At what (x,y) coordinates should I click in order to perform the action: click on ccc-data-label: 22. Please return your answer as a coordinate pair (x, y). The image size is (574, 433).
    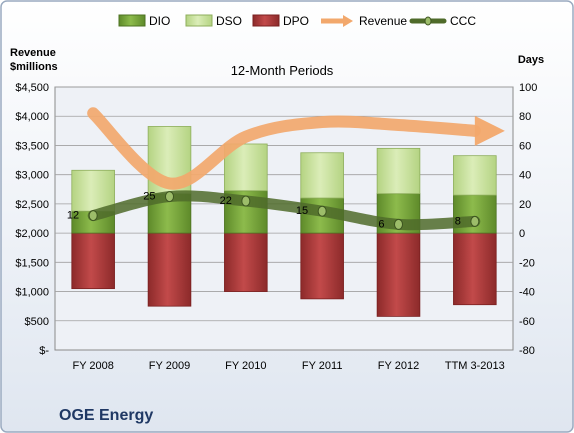
    Looking at the image, I should click on (226, 201).